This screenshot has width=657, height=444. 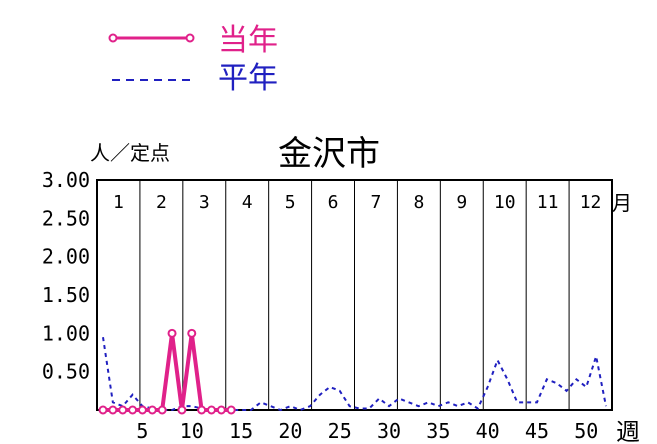 What do you see at coordinates (537, 431) in the screenshot?
I see `x-tick-label: 45` at bounding box center [537, 431].